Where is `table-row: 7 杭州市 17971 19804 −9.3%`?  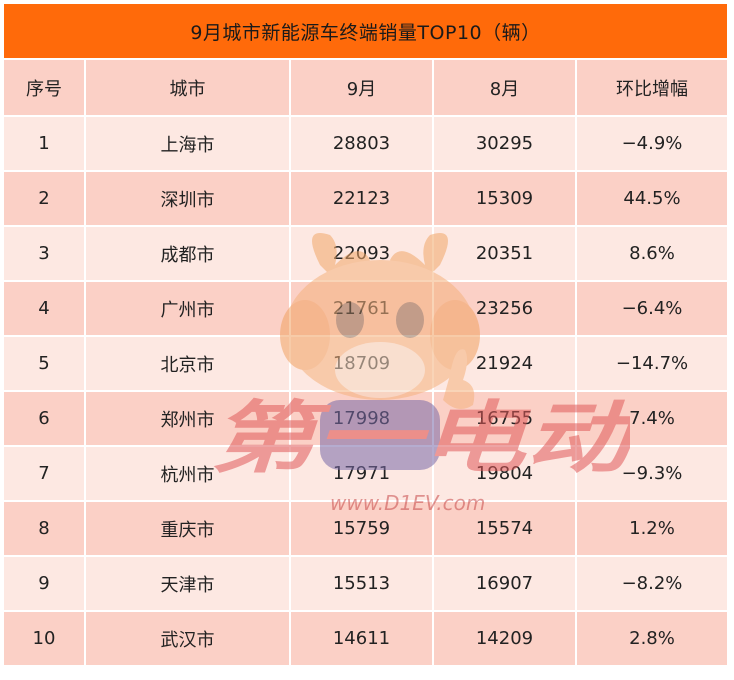
table-row: 7 杭州市 17971 19804 −9.3% is located at coordinates (365, 474).